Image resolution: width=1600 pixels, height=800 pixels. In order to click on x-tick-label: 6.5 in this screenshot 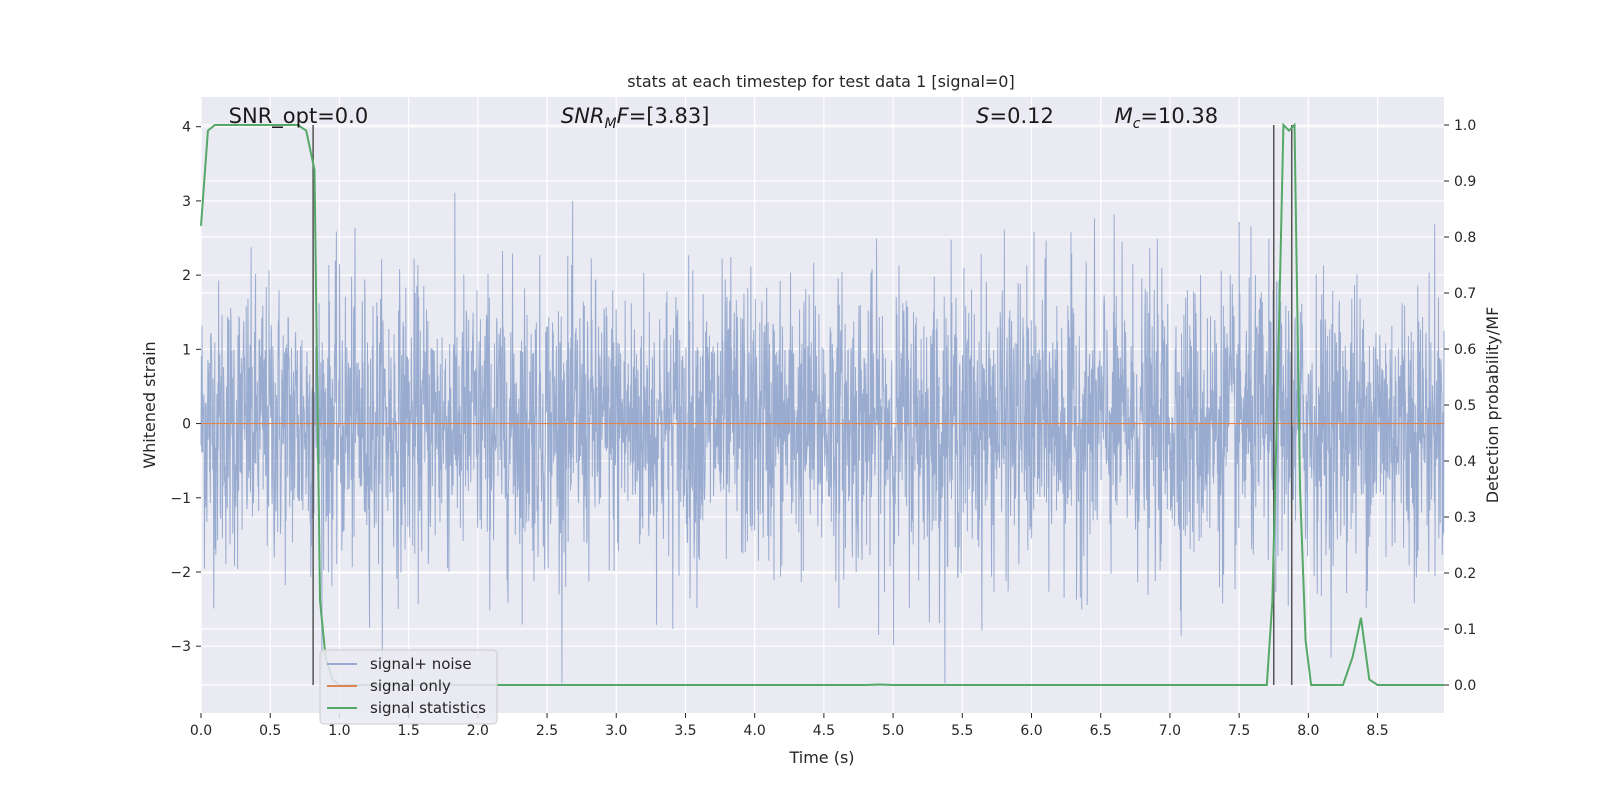, I will do `click(1101, 731)`.